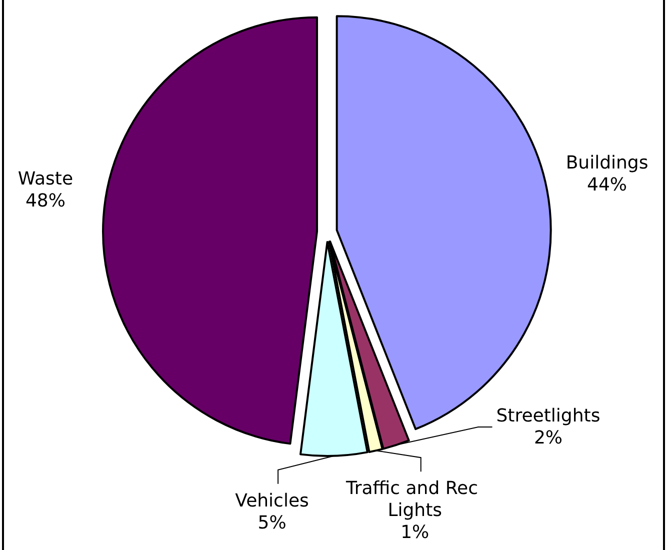 This screenshot has width=667, height=550. Describe the element at coordinates (272, 501) in the screenshot. I see `slice-label: Vehicles` at that location.